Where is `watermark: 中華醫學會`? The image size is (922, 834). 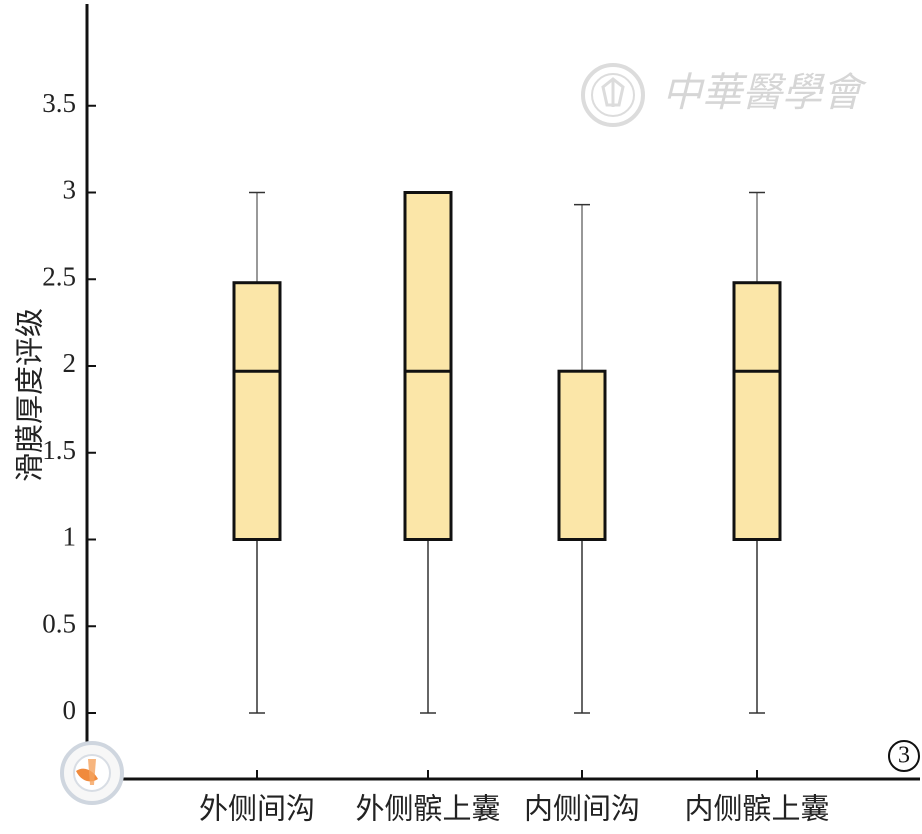
watermark: 中華醫學會 is located at coordinates (724, 95).